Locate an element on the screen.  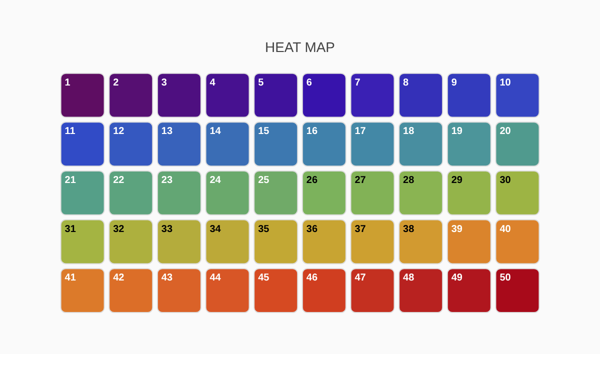
data-label: 36 is located at coordinates (312, 229).